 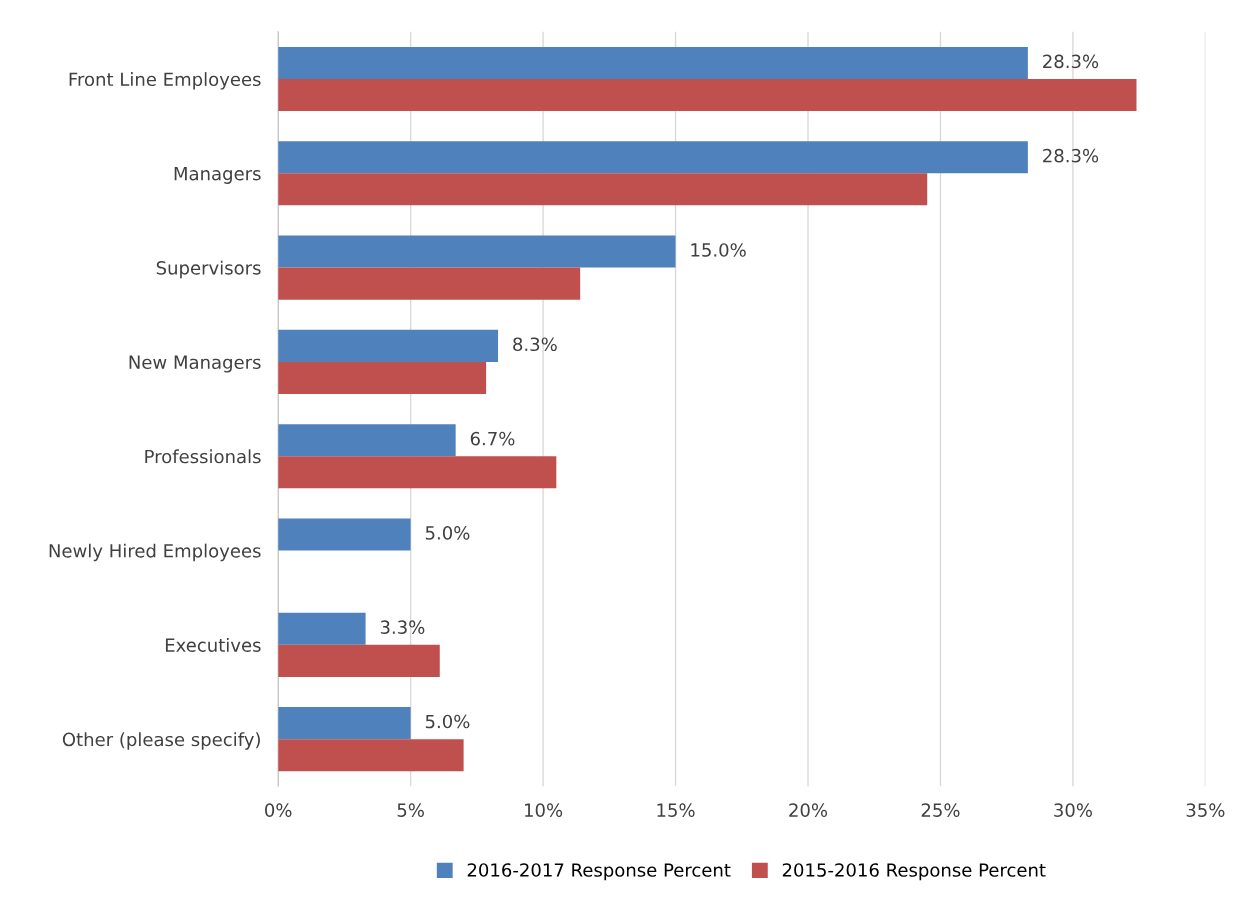 What do you see at coordinates (402, 627) in the screenshot?
I see `data-label: 3.3%` at bounding box center [402, 627].